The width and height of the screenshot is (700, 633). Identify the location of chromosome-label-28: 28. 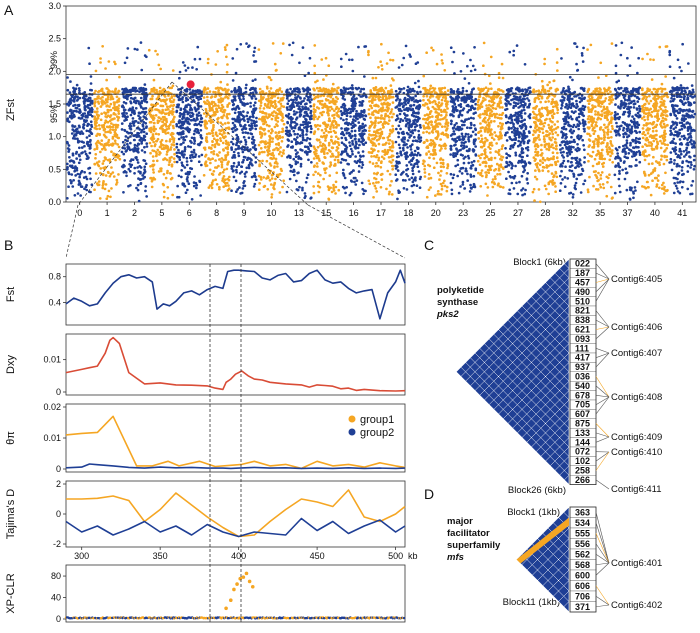
(545, 213).